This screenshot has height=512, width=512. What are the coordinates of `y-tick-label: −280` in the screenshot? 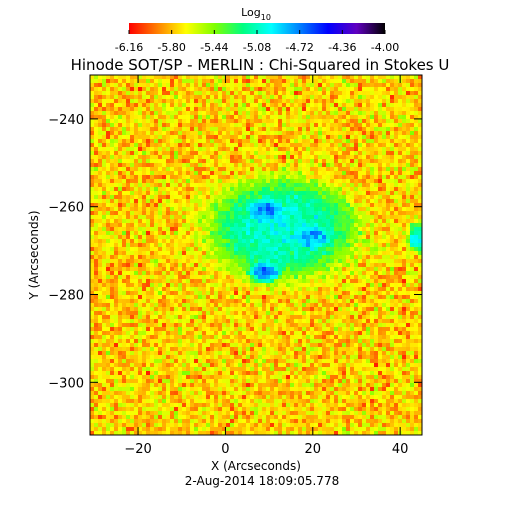 It's located at (66, 296).